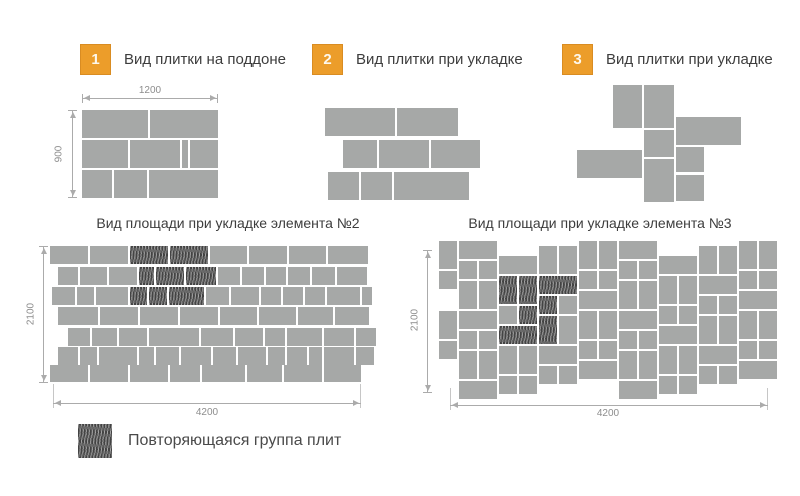  What do you see at coordinates (205, 59) in the screenshot?
I see `section-1-label: Вид плитки на поддоне` at bounding box center [205, 59].